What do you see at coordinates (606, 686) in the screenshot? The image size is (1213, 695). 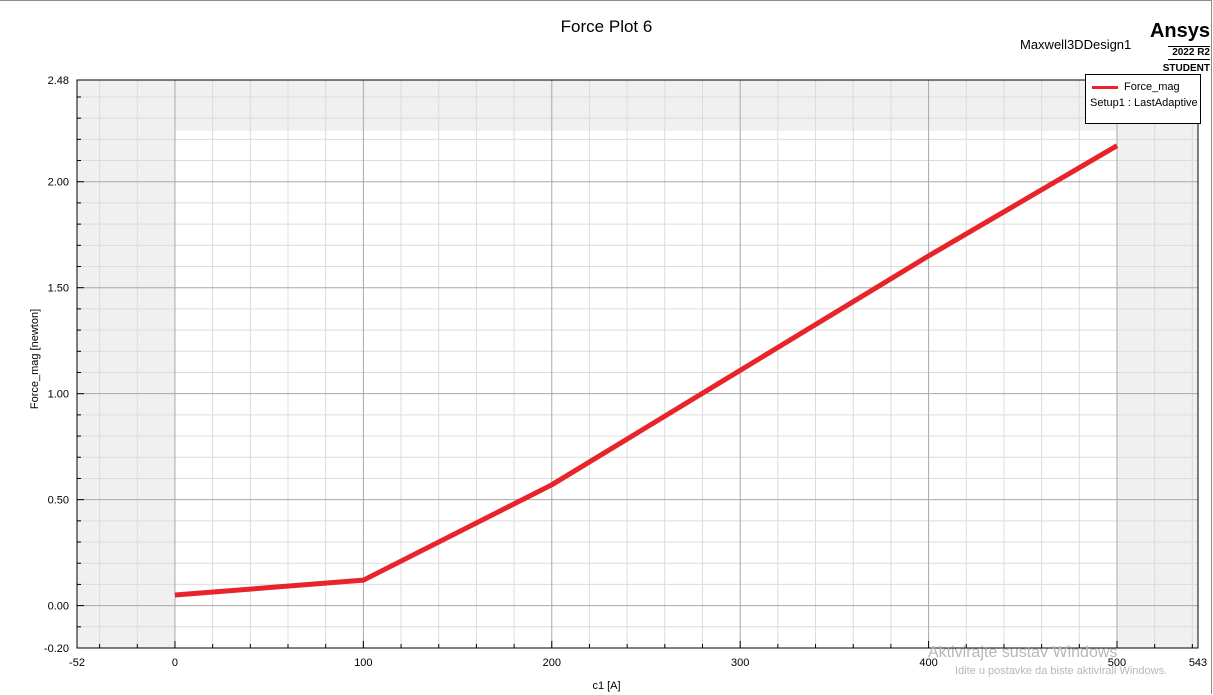 I see `x-axis-label: c1 [A]` at bounding box center [606, 686].